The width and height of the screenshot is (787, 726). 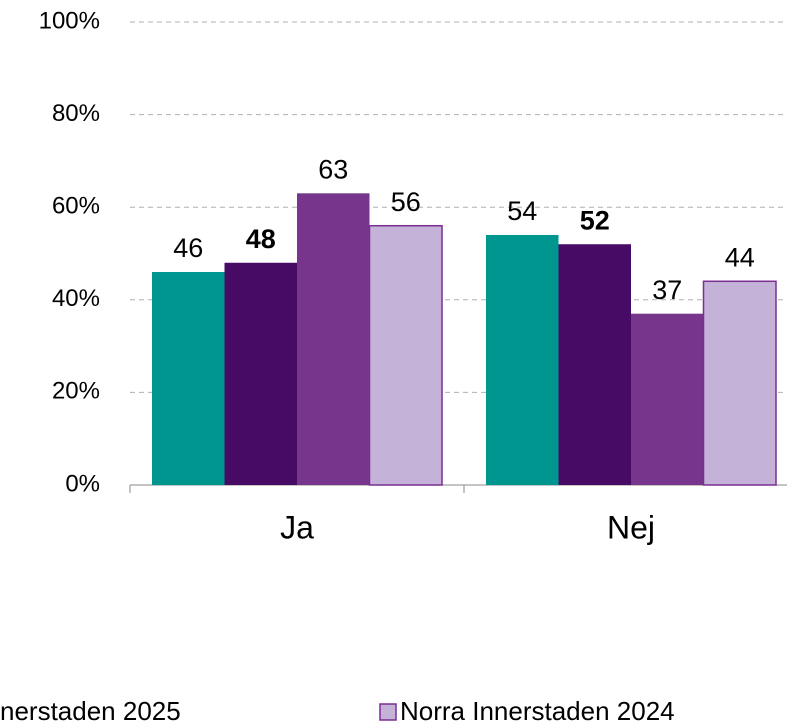 I want to click on y-tick-label: 100%, so click(x=69, y=20).